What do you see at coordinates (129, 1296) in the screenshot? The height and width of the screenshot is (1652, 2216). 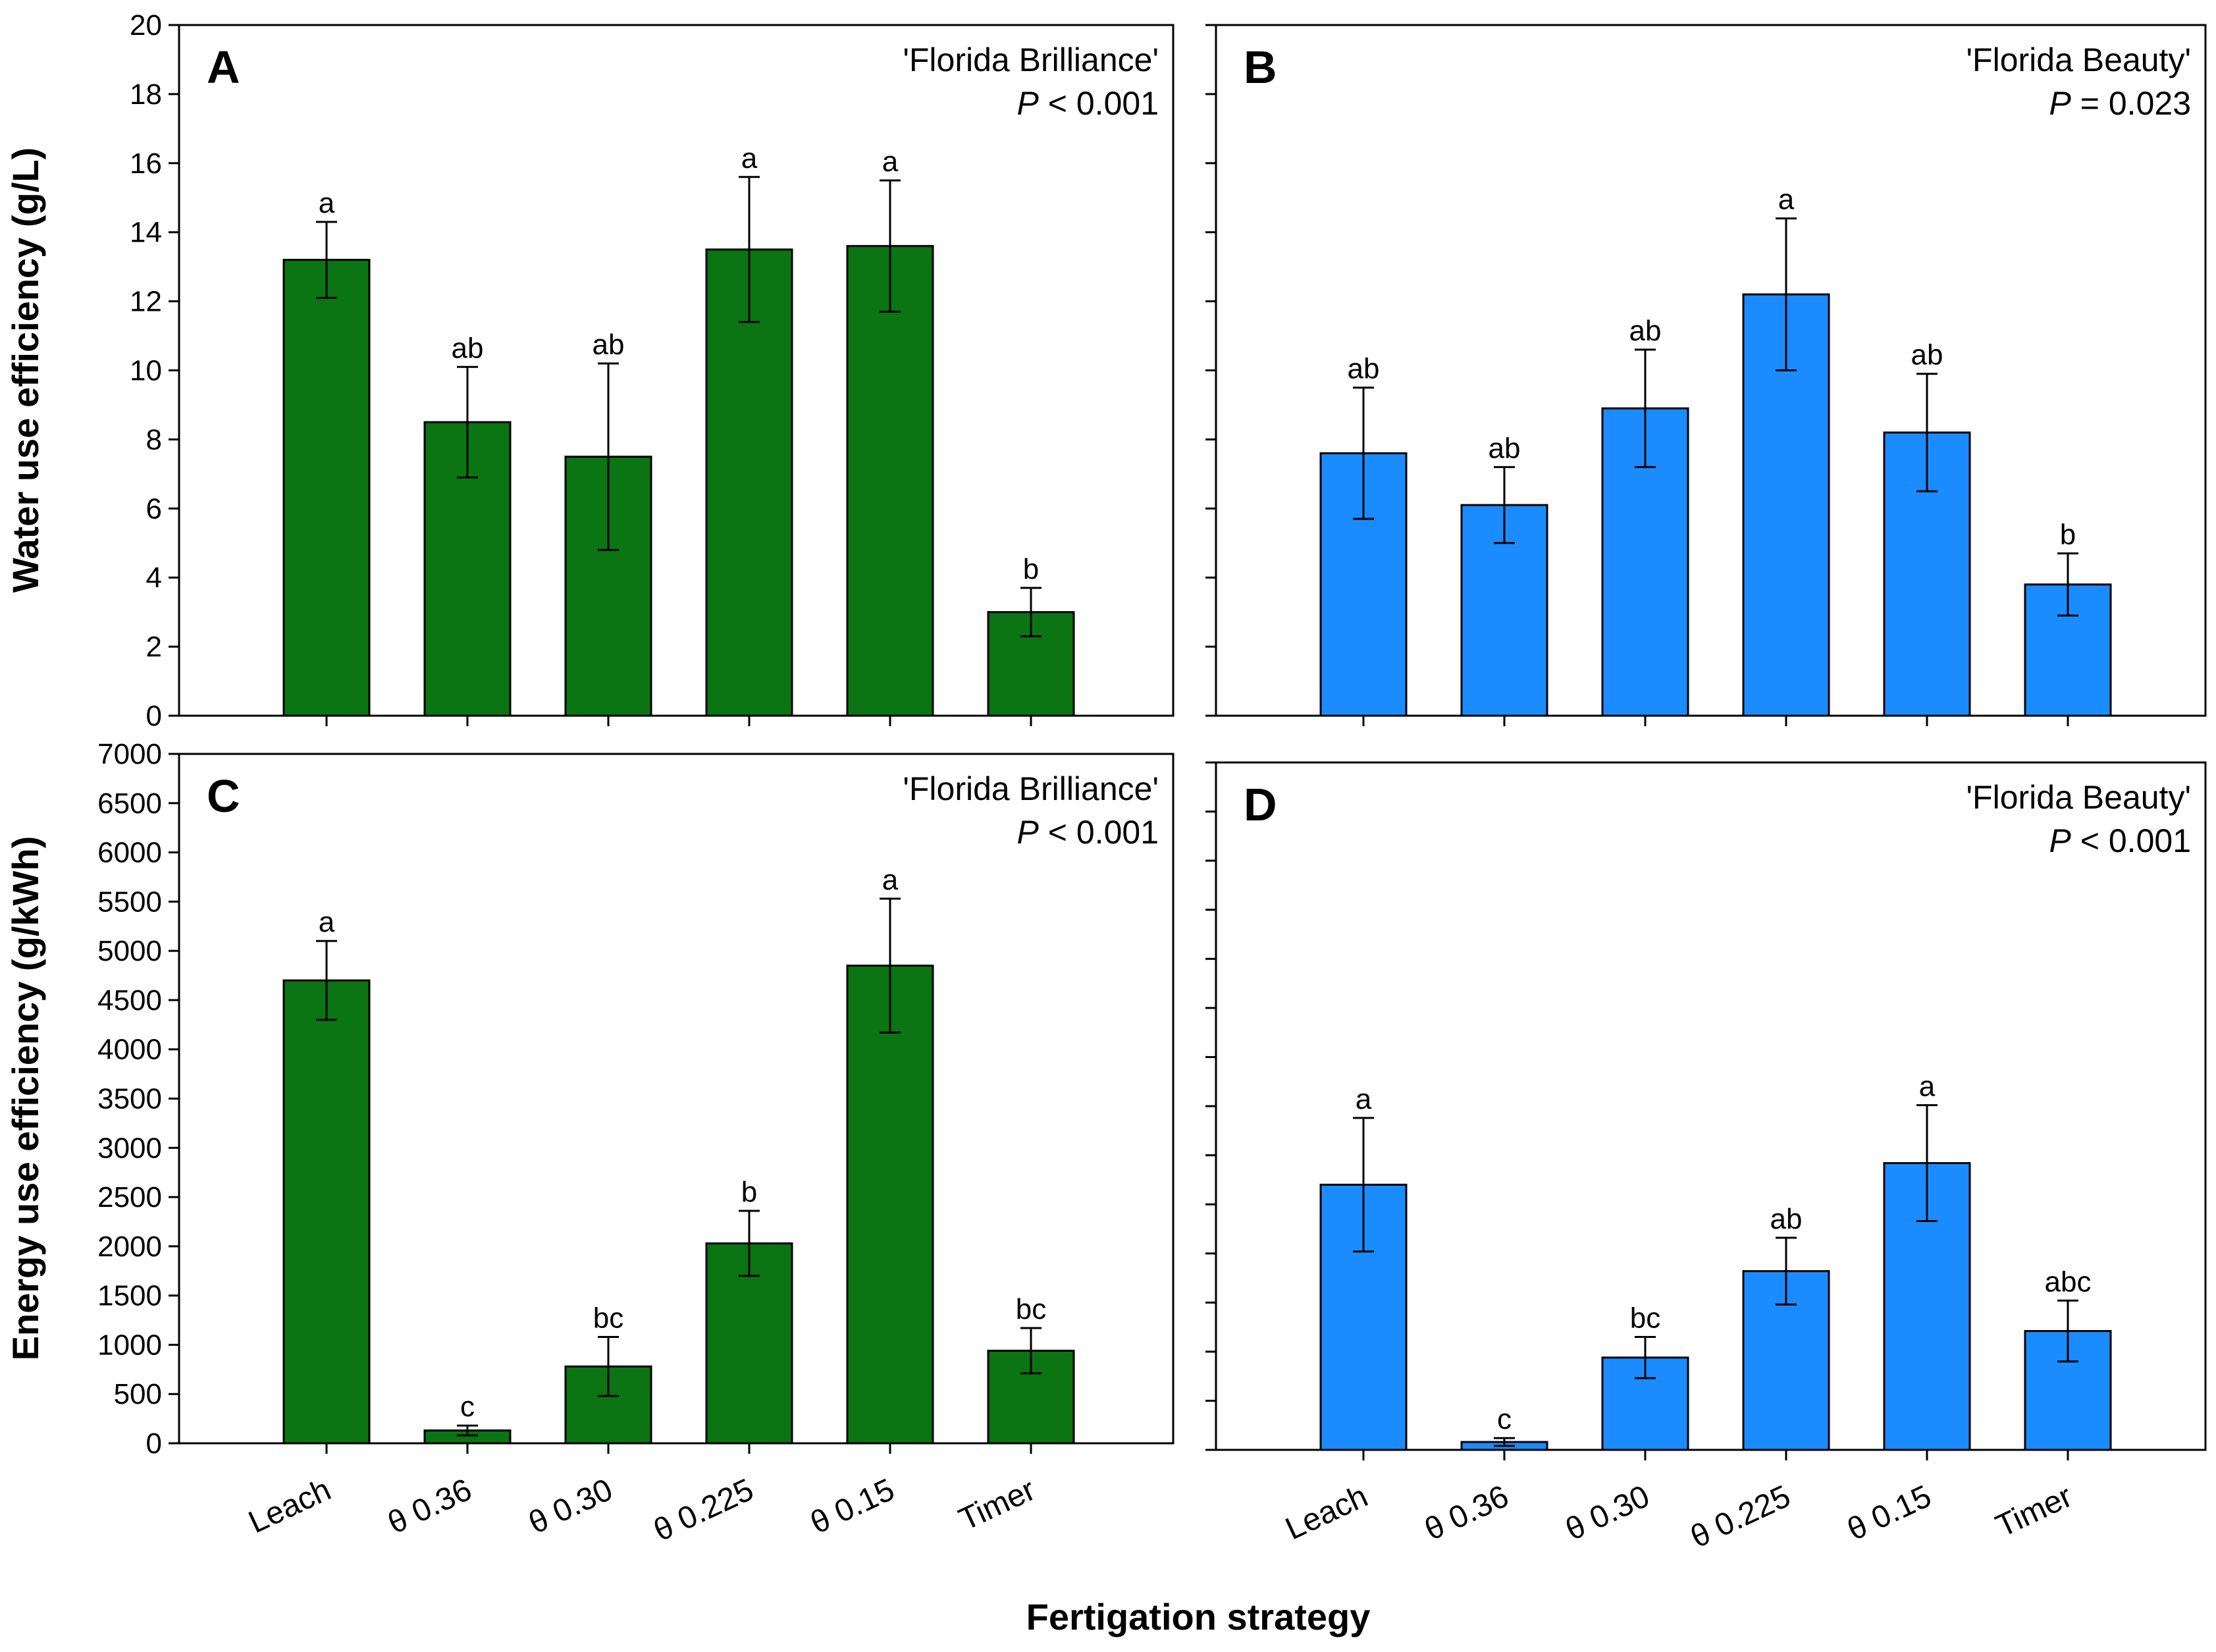 I see `y-tick-label: 1500` at bounding box center [129, 1296].